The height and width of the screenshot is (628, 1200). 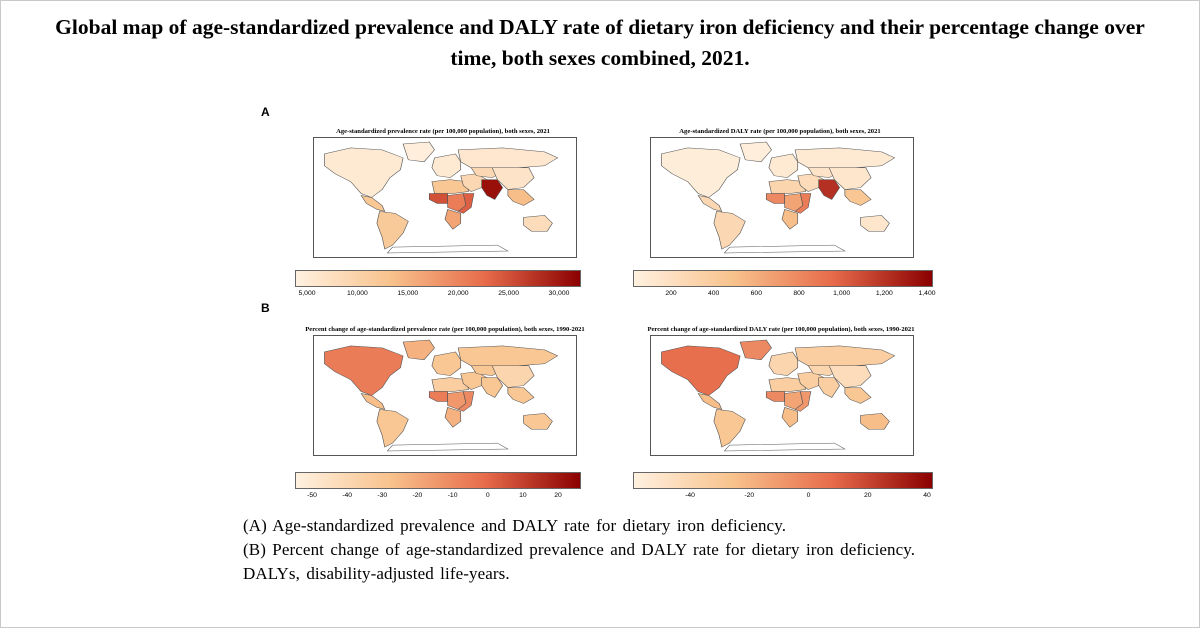 I want to click on colorbar-tick-label: 10, so click(x=523, y=495).